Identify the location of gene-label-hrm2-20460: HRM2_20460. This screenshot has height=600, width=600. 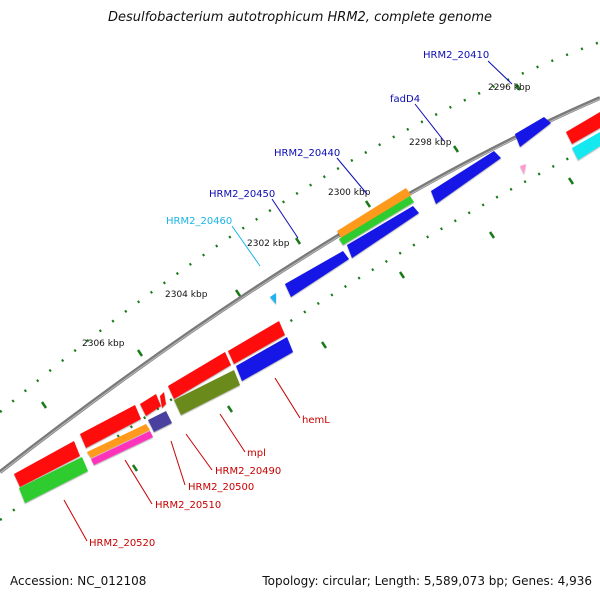
(199, 221).